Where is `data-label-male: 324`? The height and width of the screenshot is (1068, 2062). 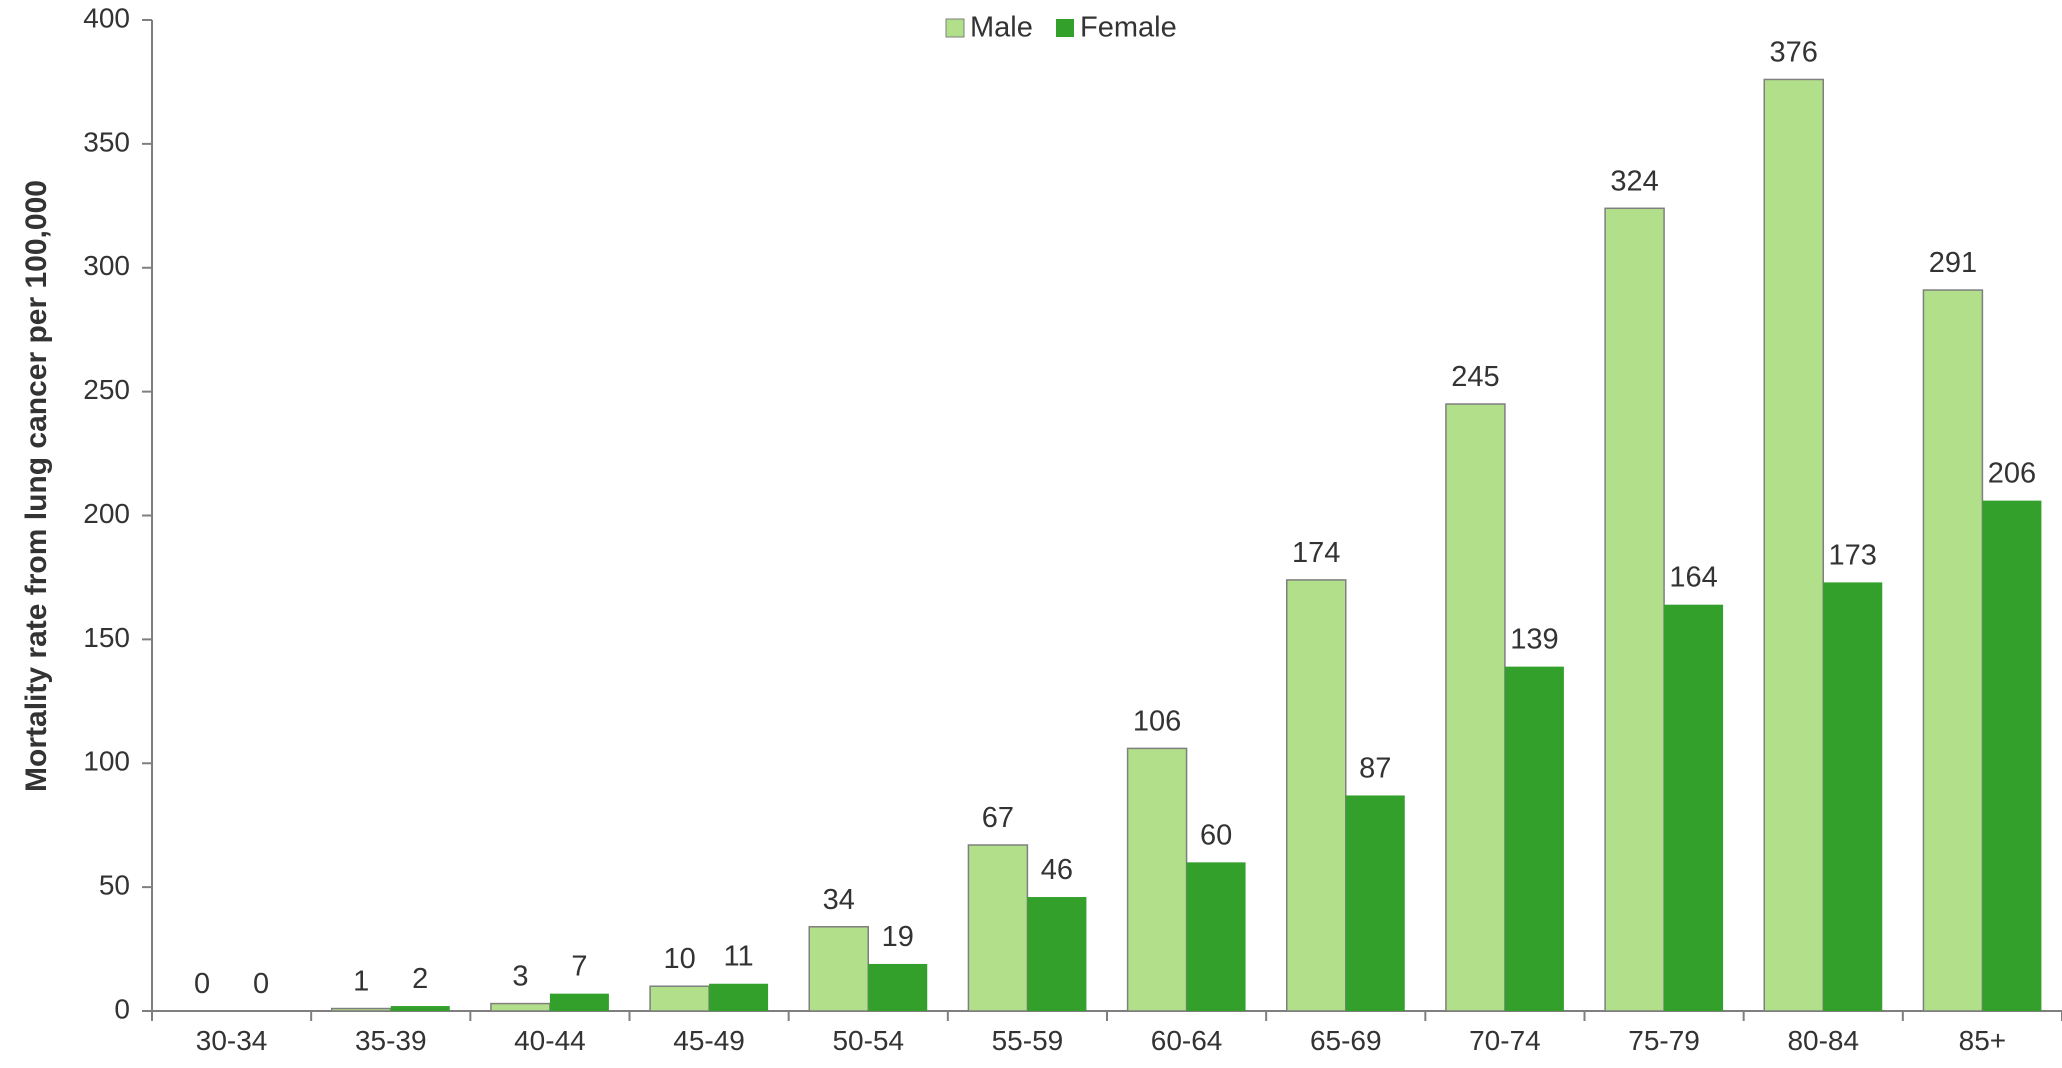
data-label-male: 324 is located at coordinates (1634, 181).